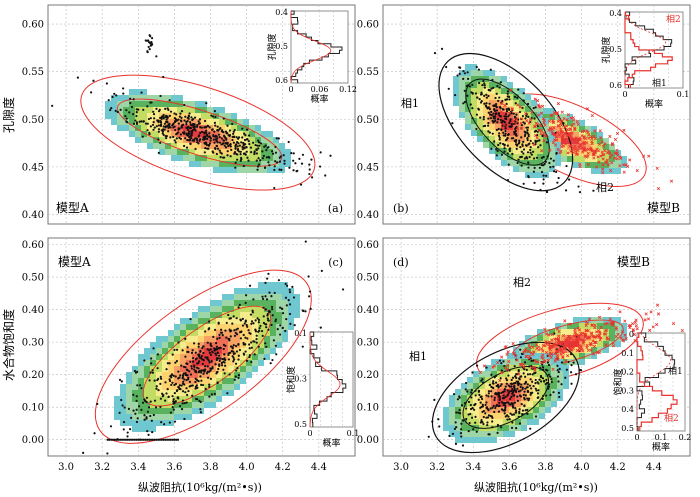 The image size is (700, 497). Describe the element at coordinates (685, 437) in the screenshot. I see `inset-x-tick: 0.2` at that location.